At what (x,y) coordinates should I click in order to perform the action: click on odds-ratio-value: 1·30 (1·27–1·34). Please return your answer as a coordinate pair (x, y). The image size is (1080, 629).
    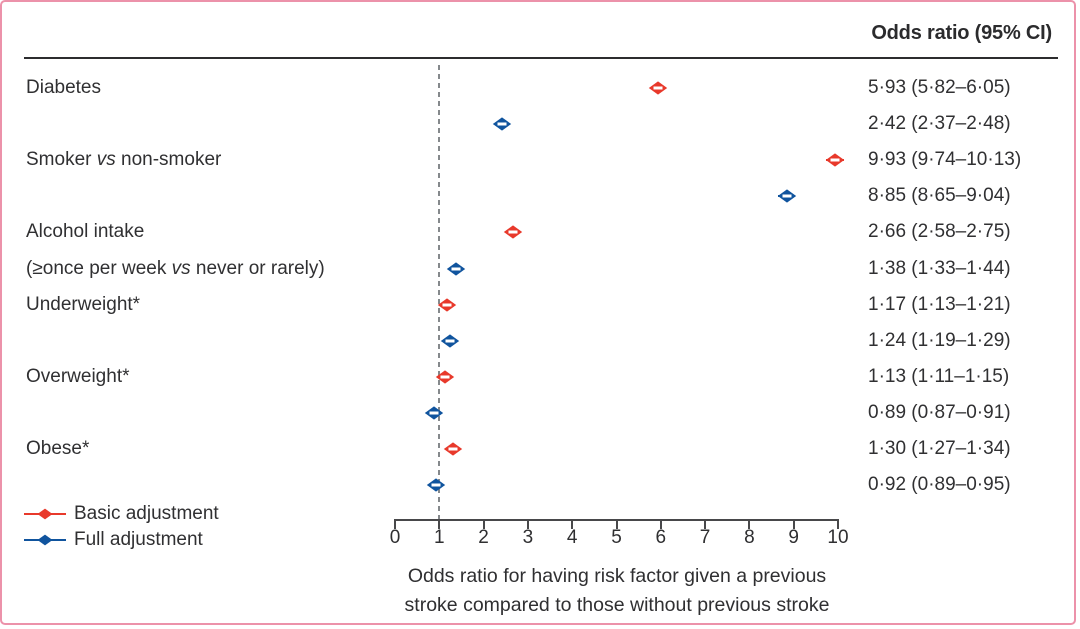
    Looking at the image, I should click on (939, 448).